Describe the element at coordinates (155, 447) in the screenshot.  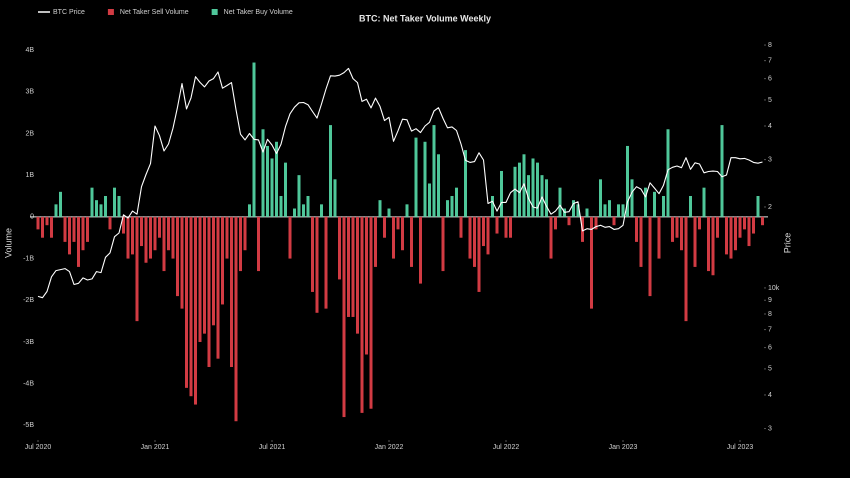
I see `x-tick-label: Jan 2021` at that location.